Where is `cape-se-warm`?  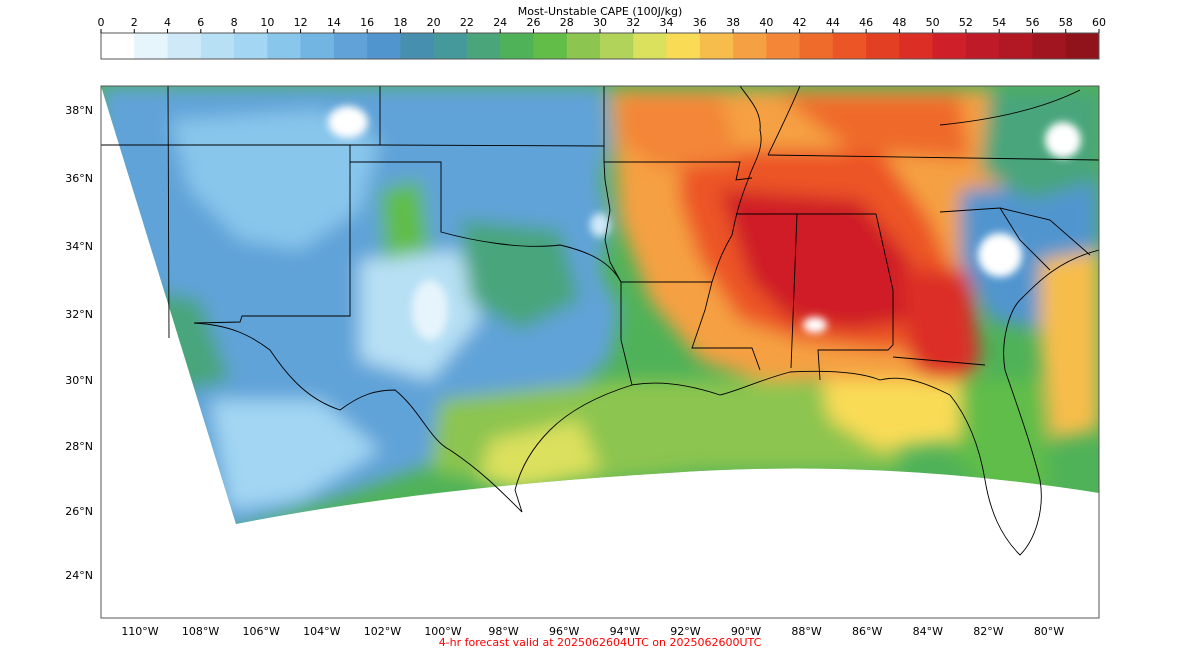 cape-se-warm is located at coordinates (1069, 345).